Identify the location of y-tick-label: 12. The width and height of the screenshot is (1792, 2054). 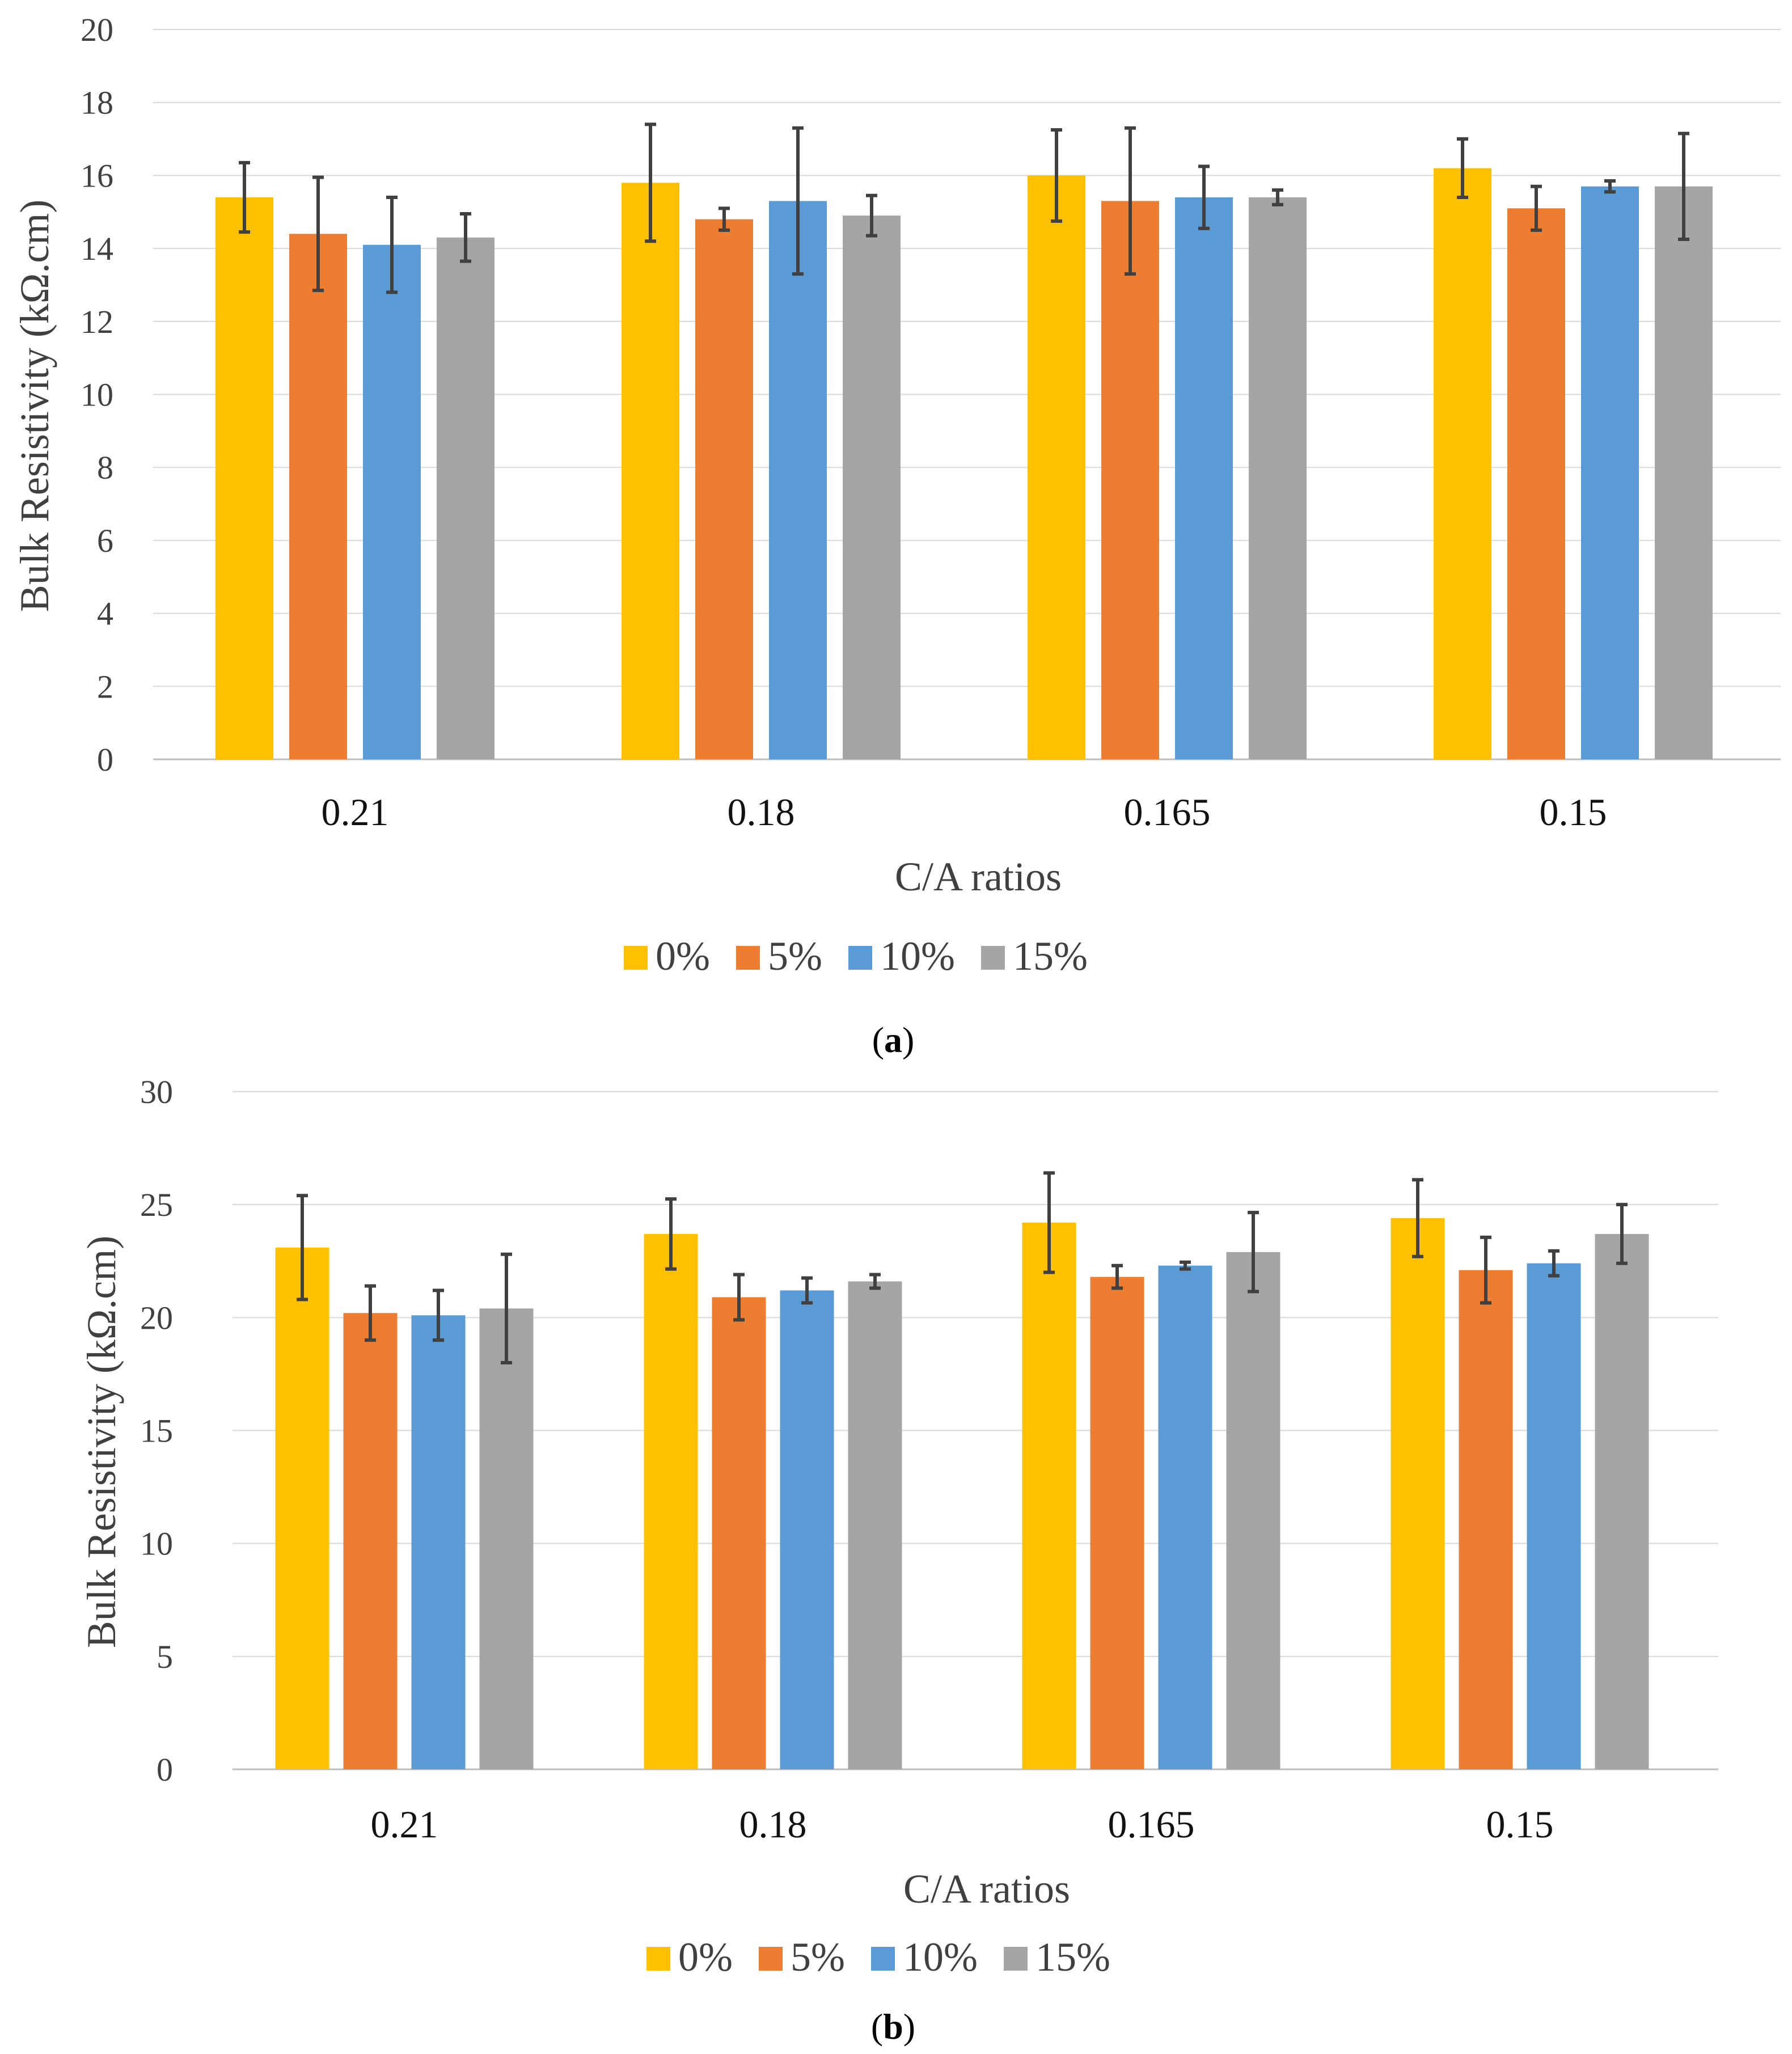
(97, 321).